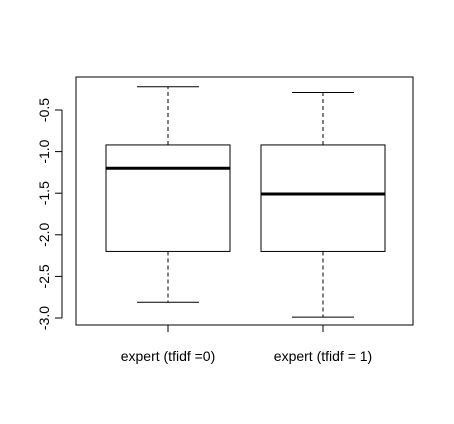  Describe the element at coordinates (44, 151) in the screenshot. I see `y-tick-label: -1.0` at that location.